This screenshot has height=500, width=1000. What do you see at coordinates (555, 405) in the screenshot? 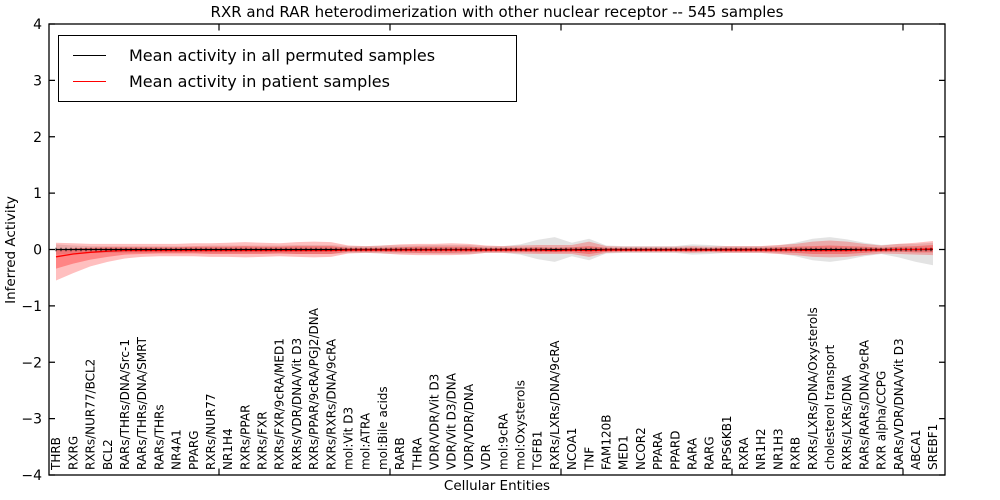
I see `x-tick-label: RXRs/LXRs/DNA/9cRA` at bounding box center [555, 405].